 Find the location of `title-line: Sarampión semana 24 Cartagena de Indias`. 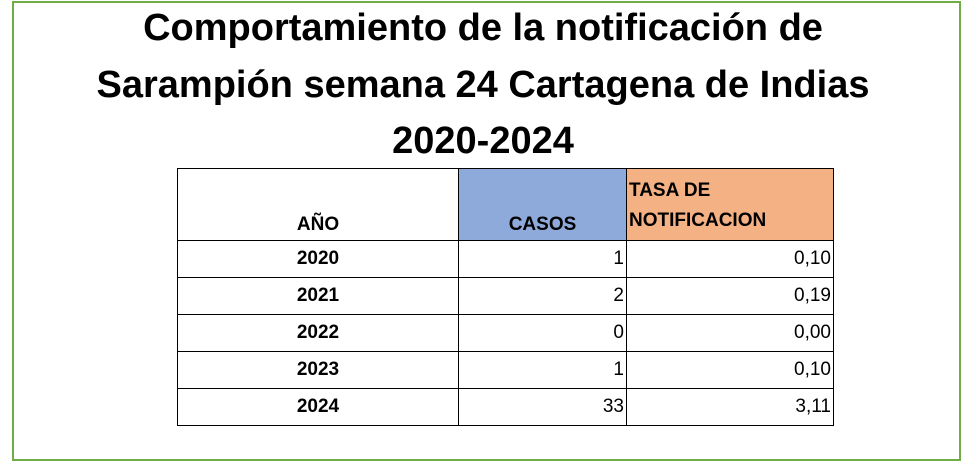

title-line: Sarampión semana 24 Cartagena de Indias is located at coordinates (483, 85).